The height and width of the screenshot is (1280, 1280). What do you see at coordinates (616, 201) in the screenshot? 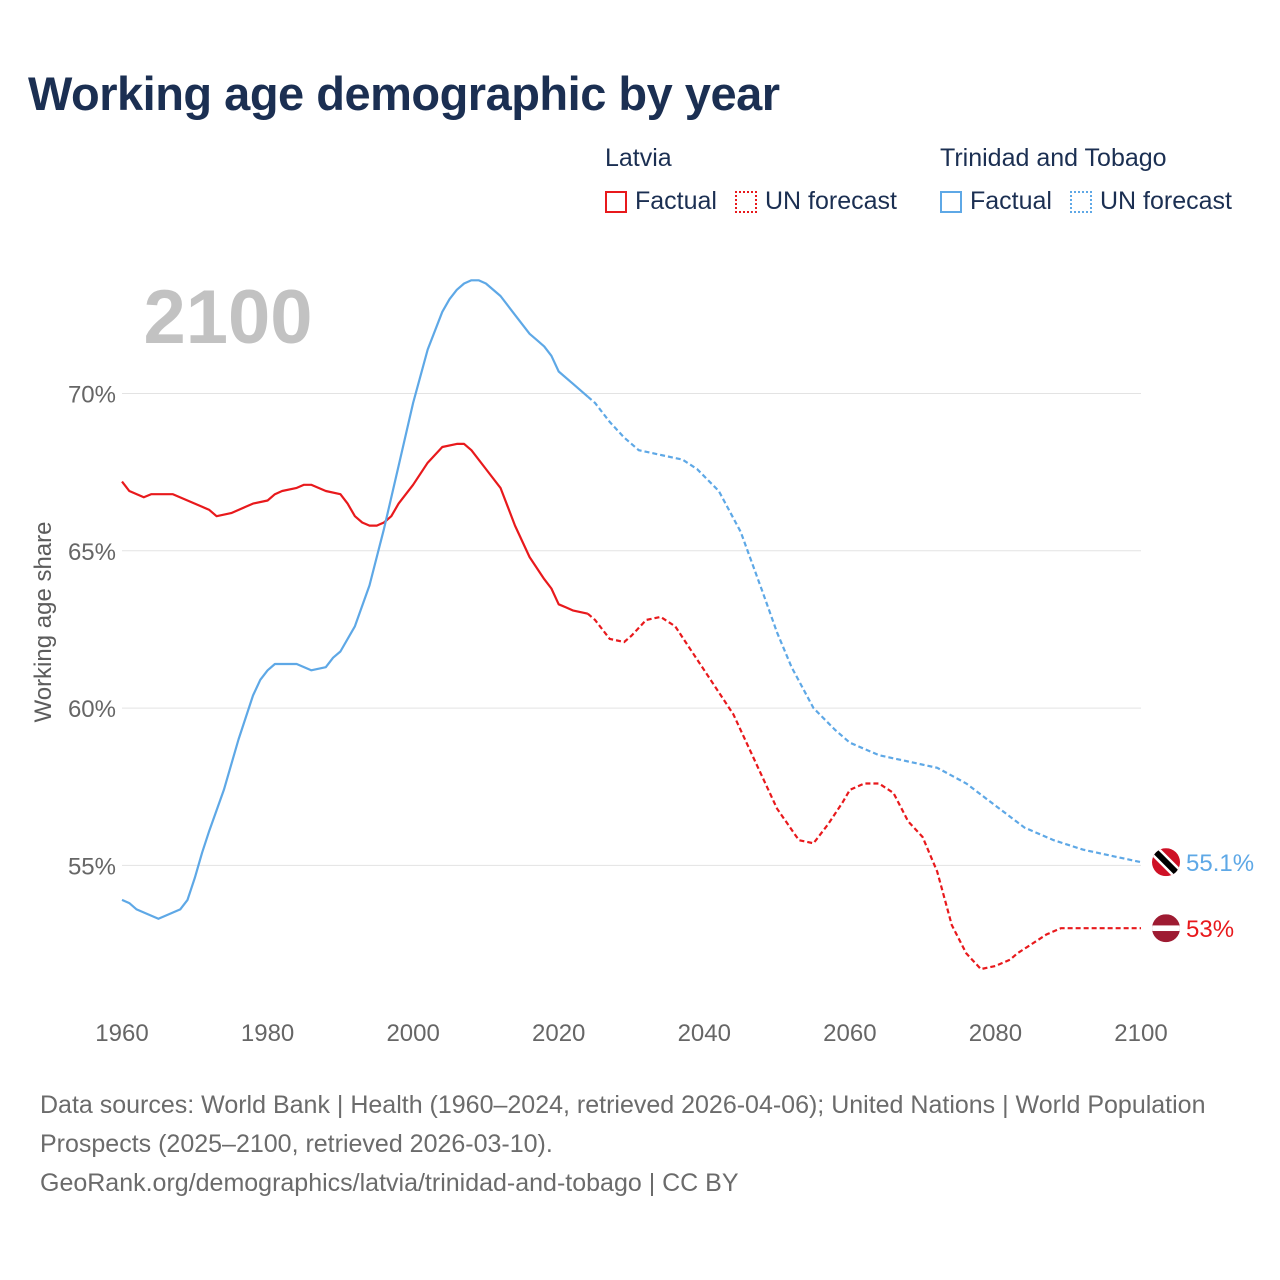
I see `legend-swatch-latvia-factual` at bounding box center [616, 201].